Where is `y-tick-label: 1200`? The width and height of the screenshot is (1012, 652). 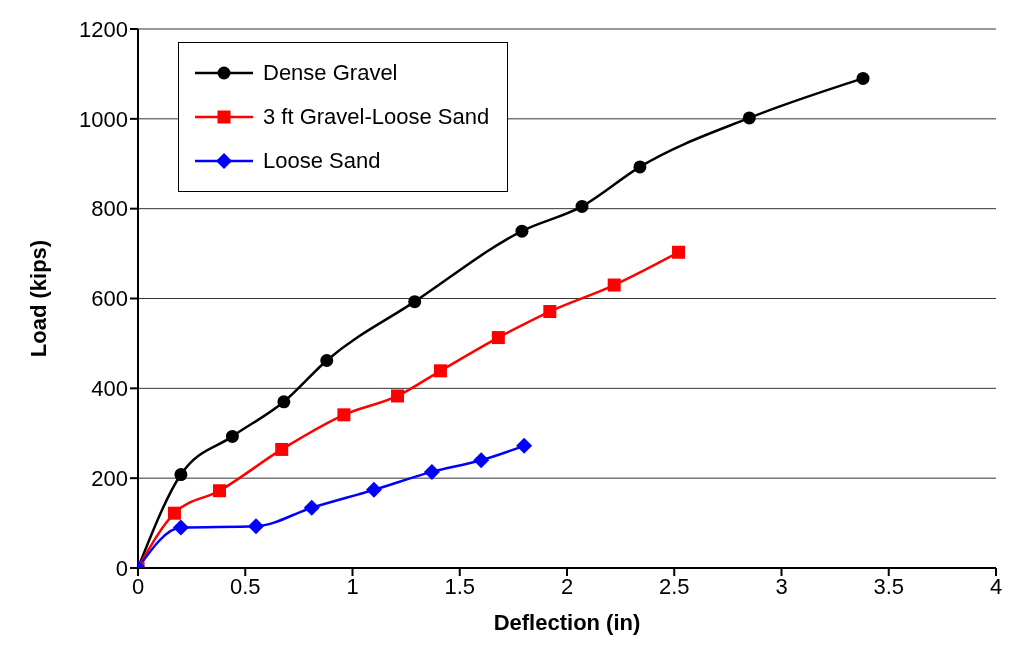 y-tick-label: 1200 is located at coordinates (103, 29).